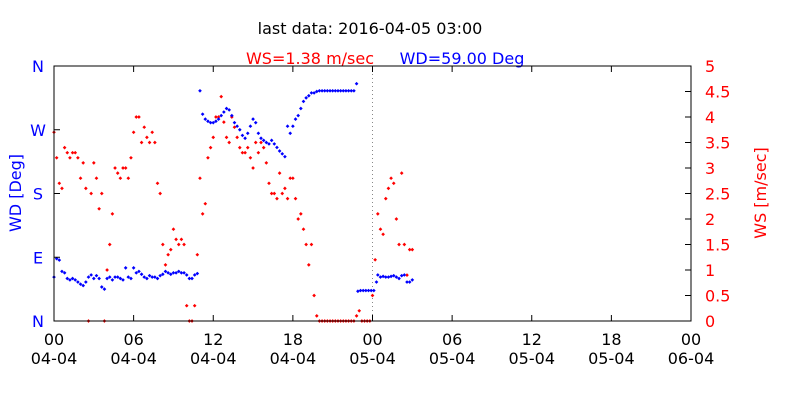 This screenshot has width=800, height=400. I want to click on ws-axis: 0 0.5 1 1.5 2 2.5 3 3.5 4 4.5 5, so click(707, 194).